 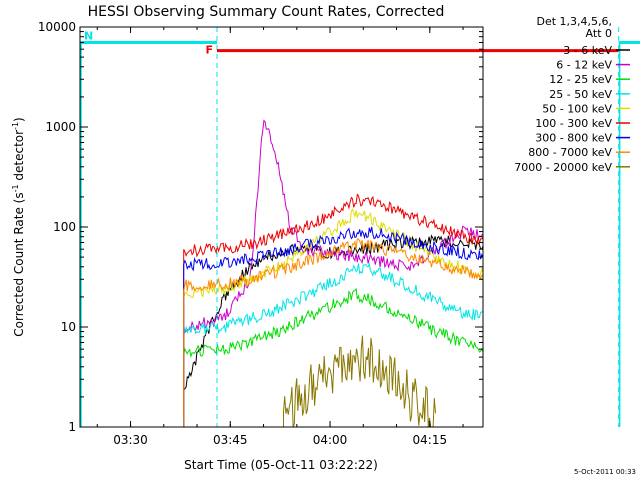 What do you see at coordinates (19, 264) in the screenshot?
I see `y-axis-label-main: Corrected Count Rate (s` at bounding box center [19, 264].